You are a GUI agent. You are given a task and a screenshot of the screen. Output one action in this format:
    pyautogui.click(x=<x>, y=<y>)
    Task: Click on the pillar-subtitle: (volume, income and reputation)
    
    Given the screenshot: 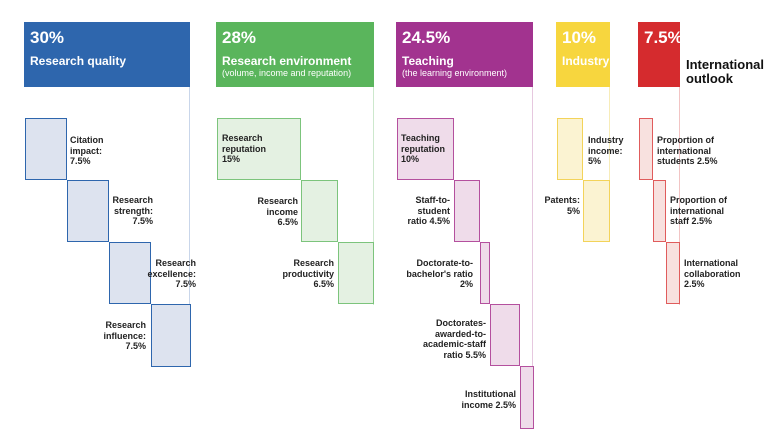 What is the action you would take?
    pyautogui.click(x=287, y=73)
    